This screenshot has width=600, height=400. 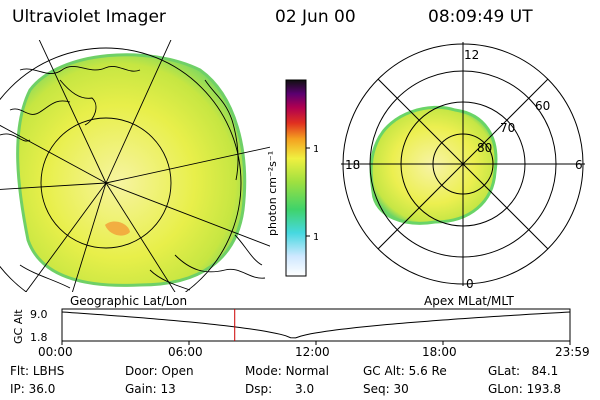 What do you see at coordinates (33, 389) in the screenshot?
I see `ip-field: IP: 36.0` at bounding box center [33, 389].